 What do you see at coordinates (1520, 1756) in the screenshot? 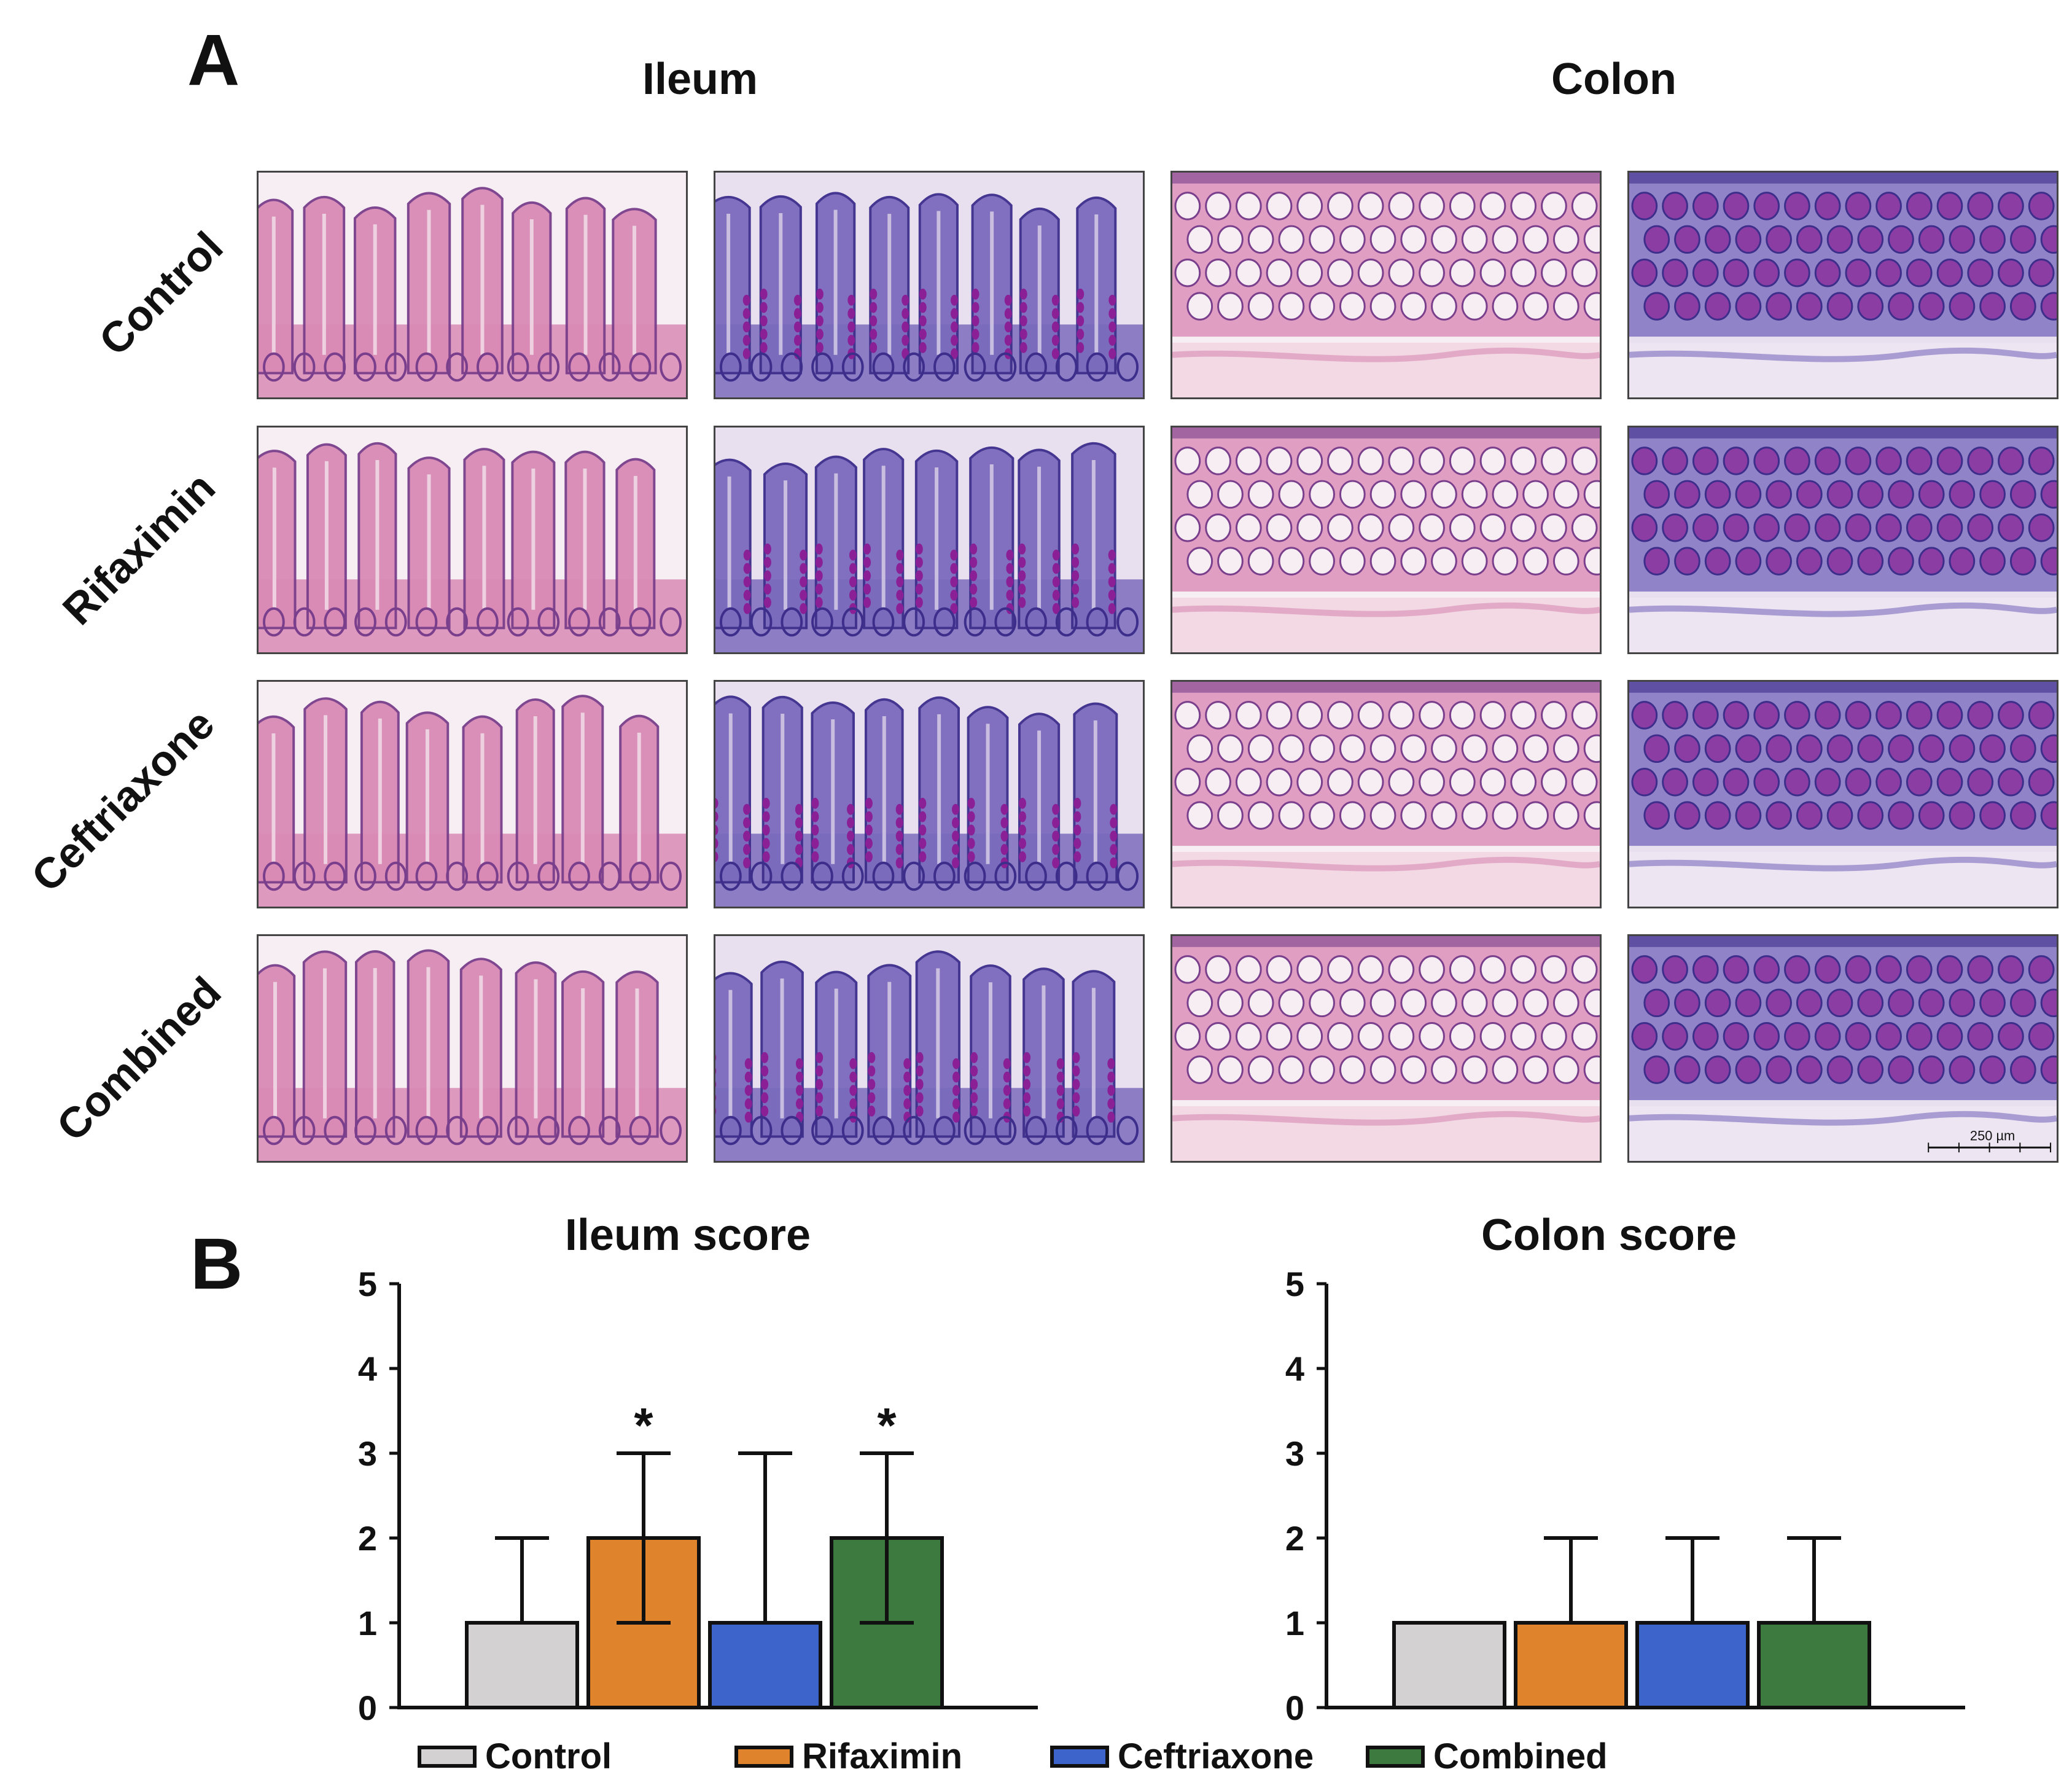
I see `legend-label-combined: Combined` at bounding box center [1520, 1756].